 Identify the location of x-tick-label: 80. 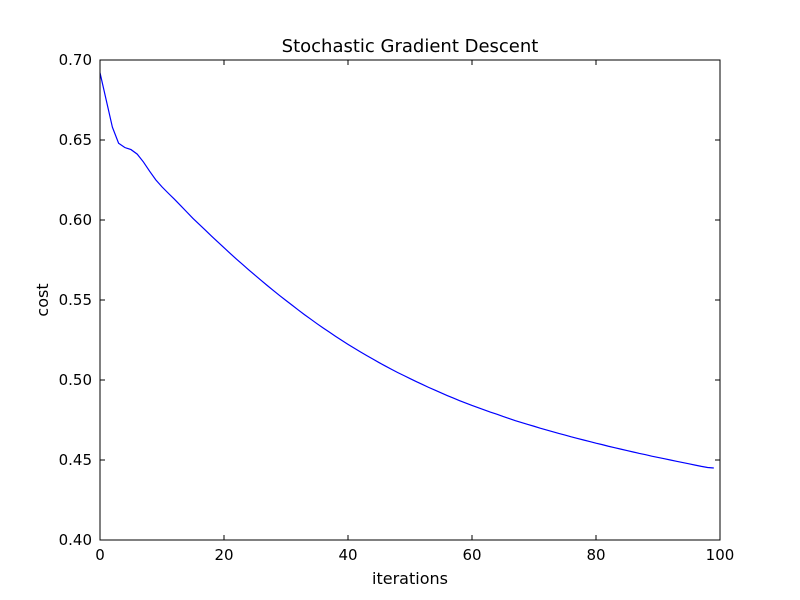
(595, 555).